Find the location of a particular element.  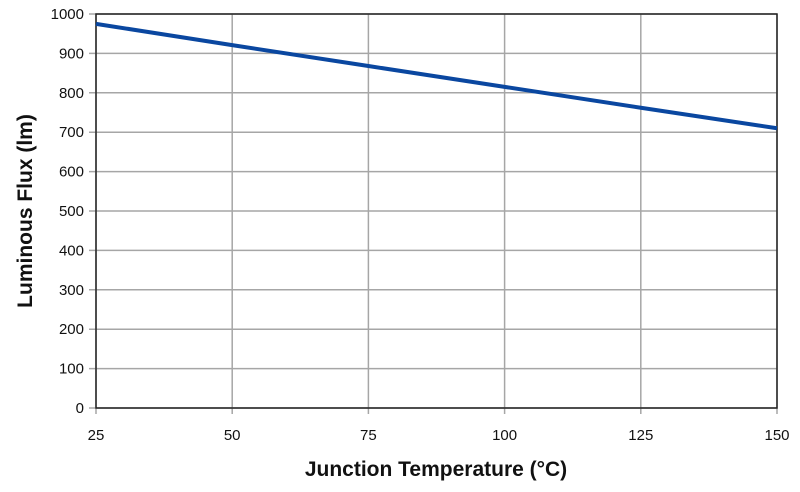

y-axis-title: Luminous Flux (lm) is located at coordinates (25, 211).